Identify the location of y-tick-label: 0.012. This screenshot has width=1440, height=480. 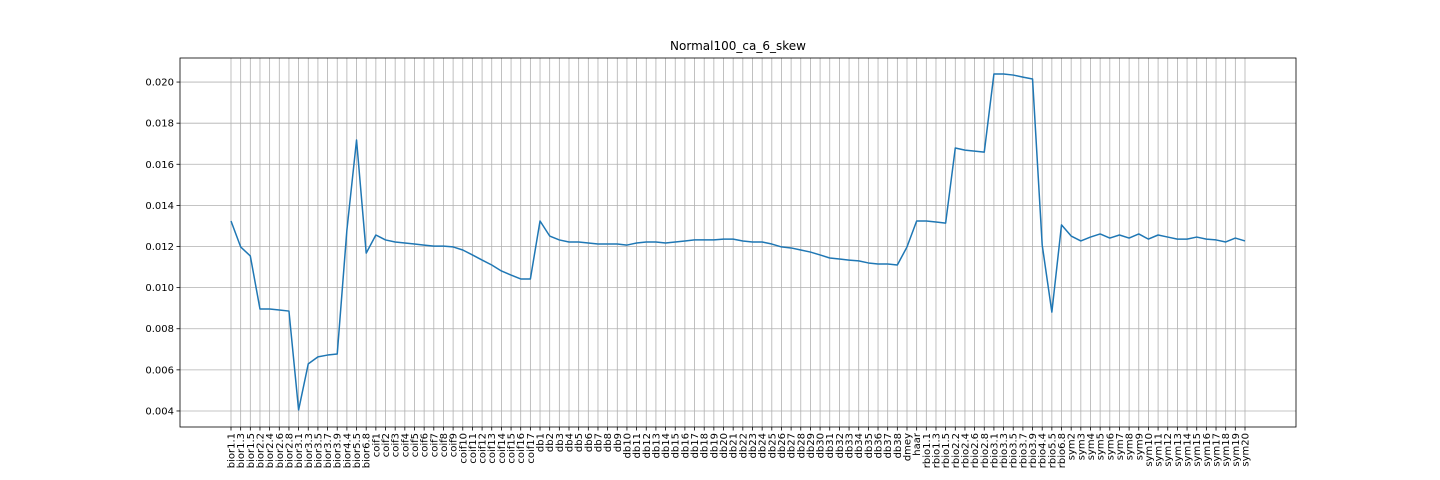
(159, 247).